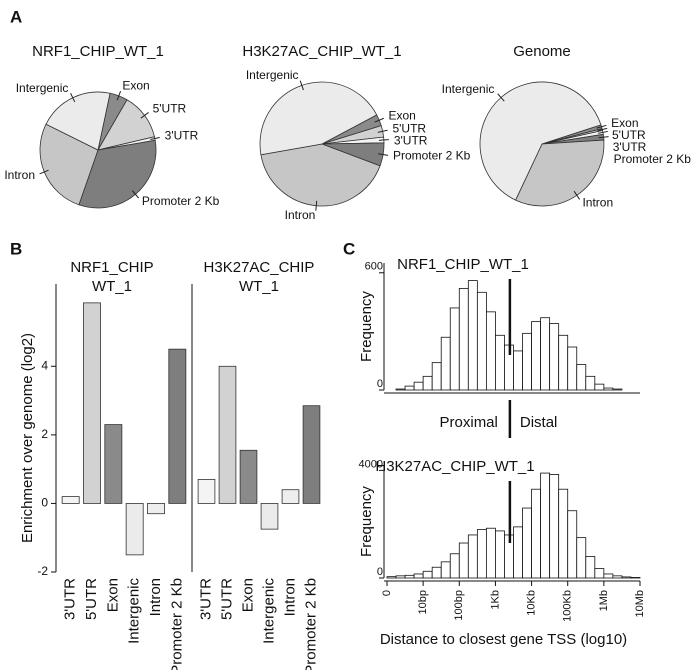 The image size is (696, 670). What do you see at coordinates (463, 264) in the screenshot?
I see `chart-title: NRF1_CHIP_WT_1` at bounding box center [463, 264].